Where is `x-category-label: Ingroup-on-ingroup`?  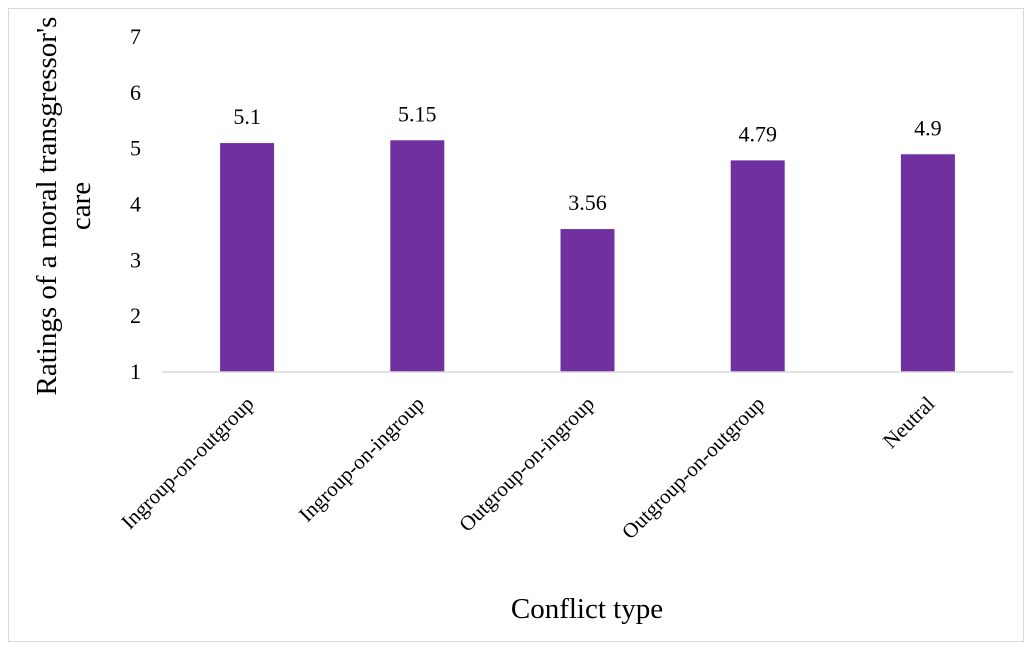 x-category-label: Ingroup-on-ingroup is located at coordinates (361, 459).